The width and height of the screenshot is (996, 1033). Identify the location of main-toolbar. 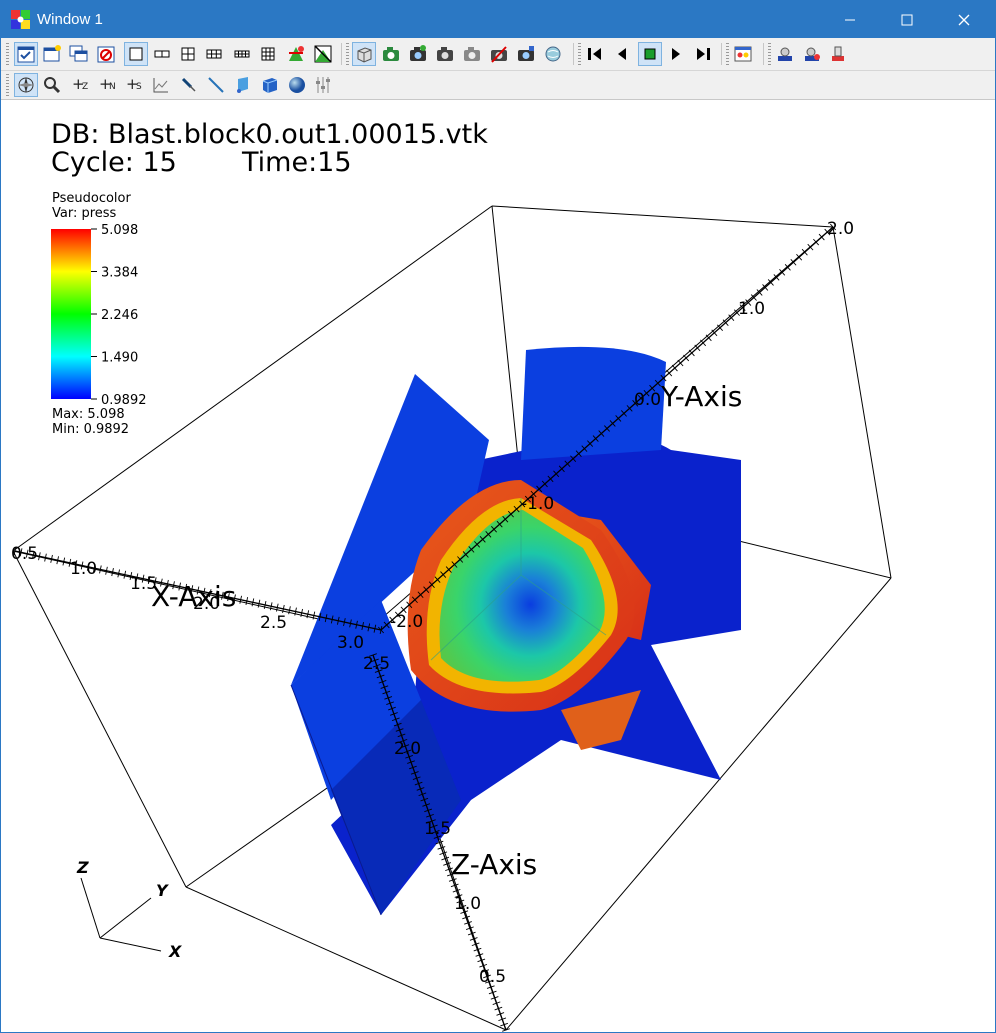
(498, 54).